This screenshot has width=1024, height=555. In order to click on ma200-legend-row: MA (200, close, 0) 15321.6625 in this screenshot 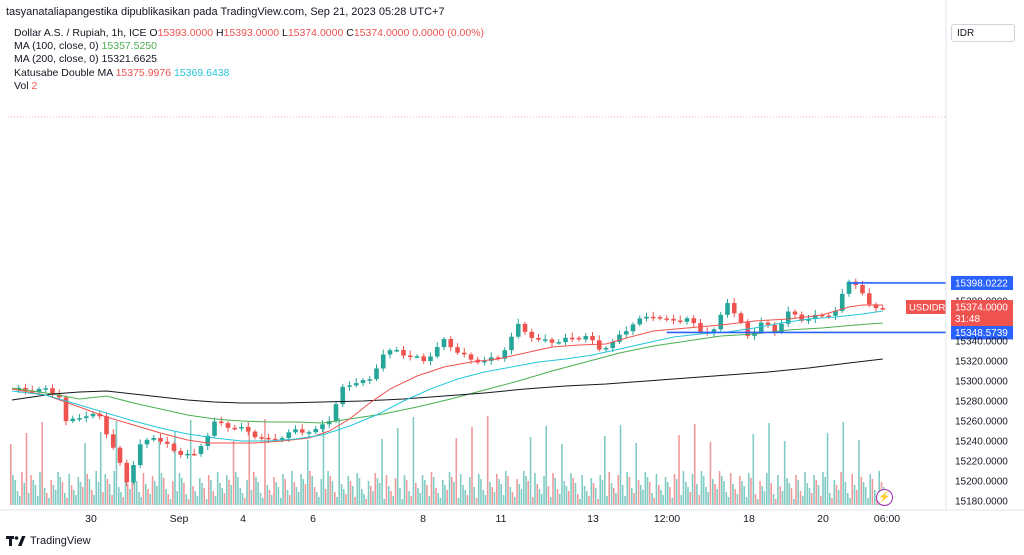, I will do `click(249, 59)`.